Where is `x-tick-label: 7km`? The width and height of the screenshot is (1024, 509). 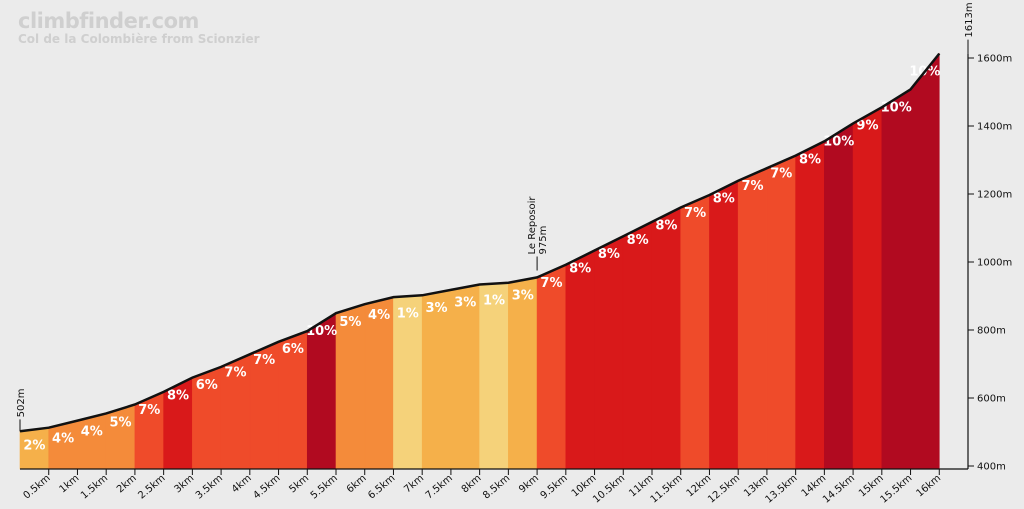 x-tick-label: 7km is located at coordinates (414, 484).